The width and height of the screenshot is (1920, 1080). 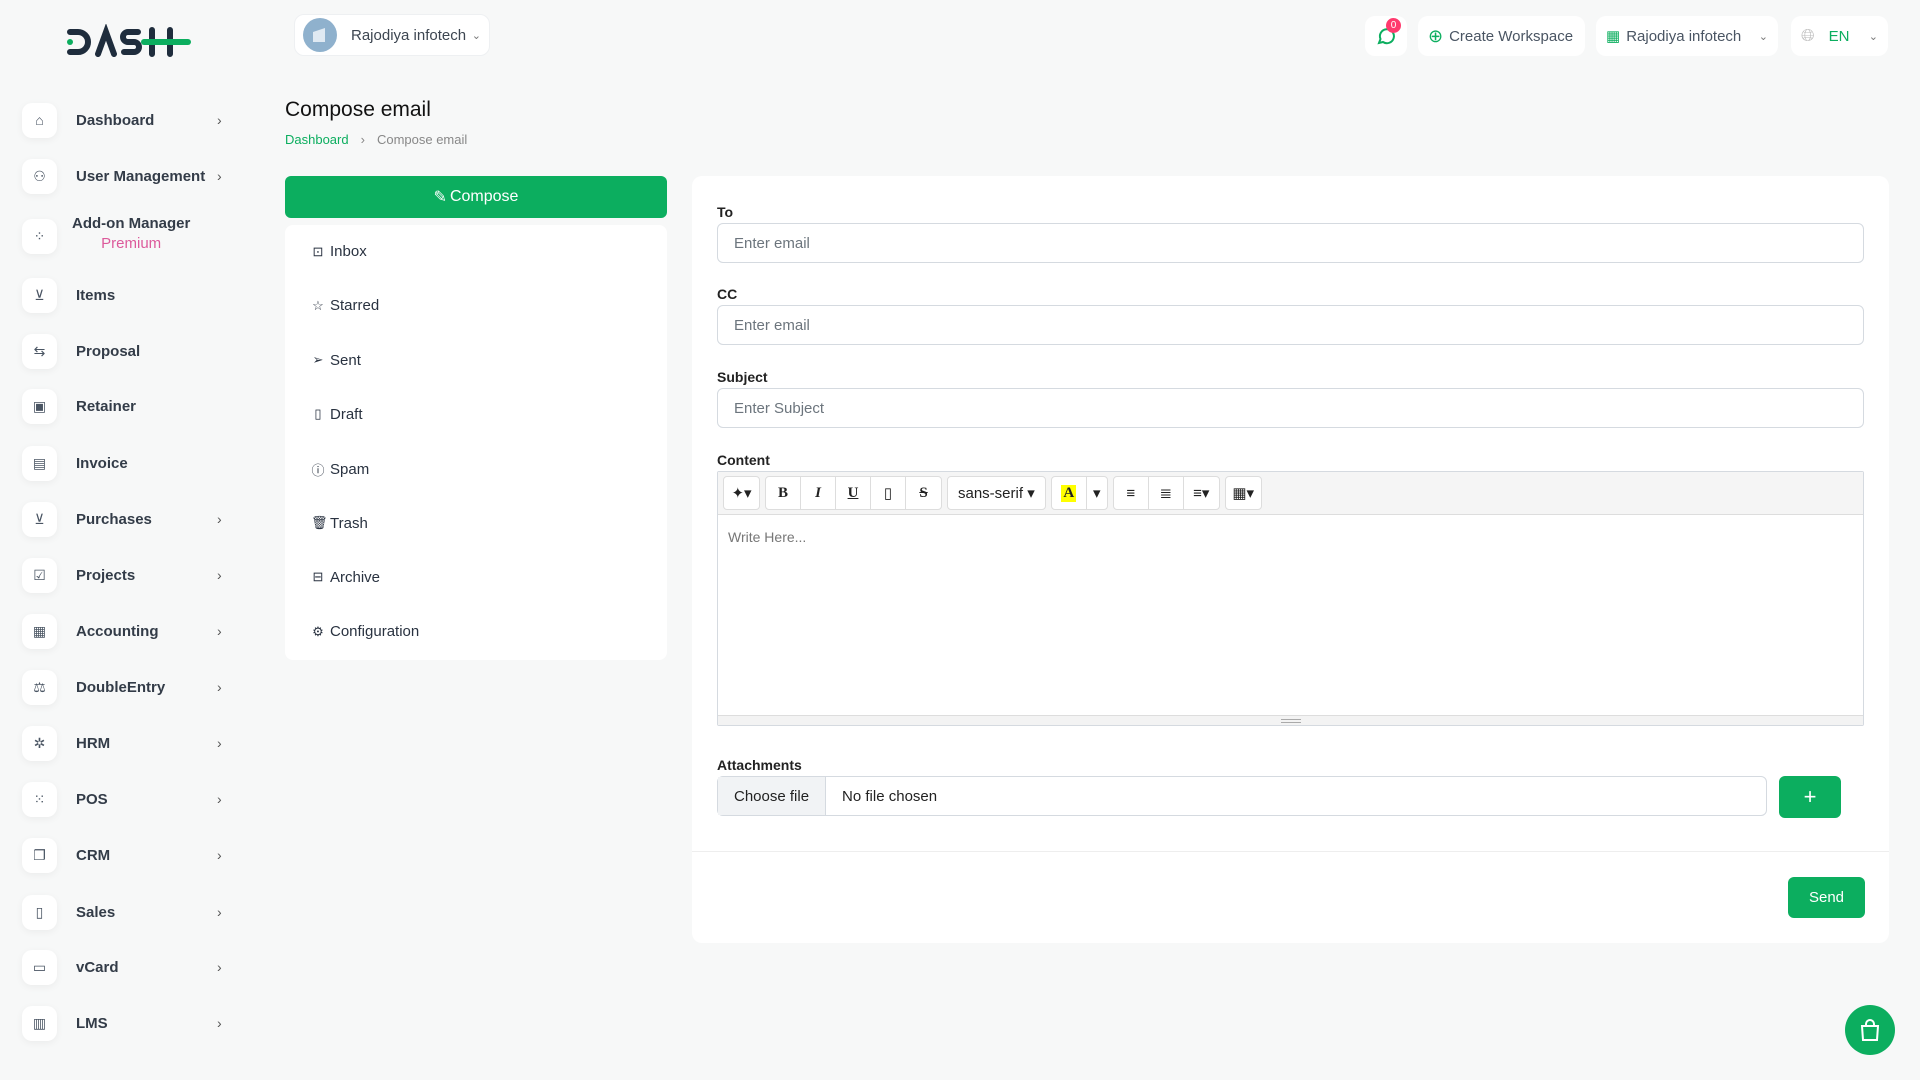 What do you see at coordinates (1096, 493) in the screenshot?
I see `color-dropdown: ▾` at bounding box center [1096, 493].